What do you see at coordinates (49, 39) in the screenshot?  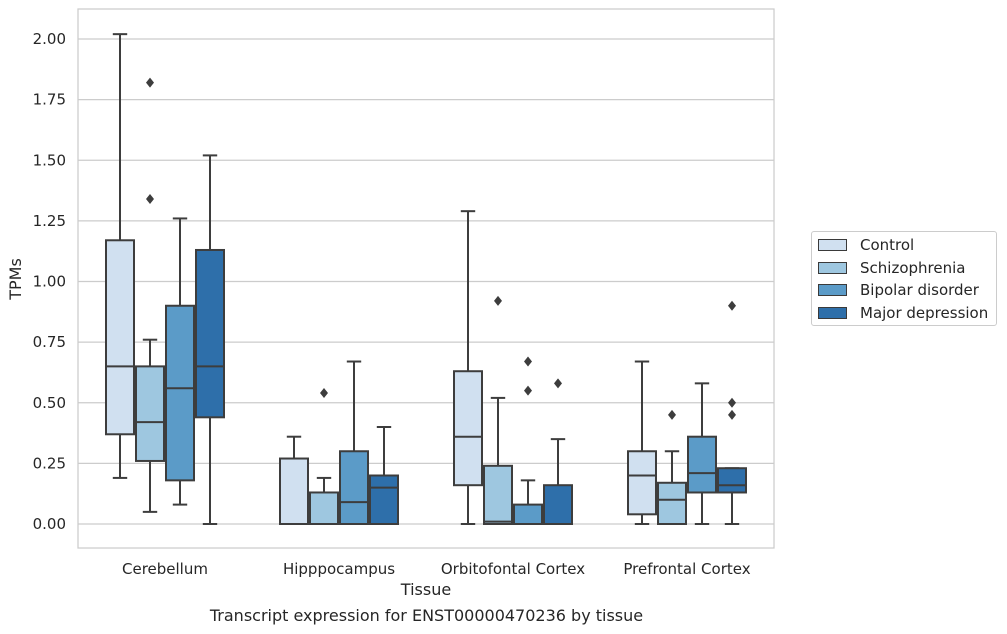 I see `y-tick-label: 2.00` at bounding box center [49, 39].